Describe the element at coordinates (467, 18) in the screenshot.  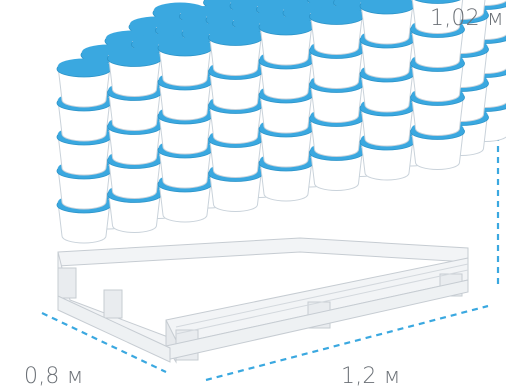
I see `height-label: 1,02 м` at that location.